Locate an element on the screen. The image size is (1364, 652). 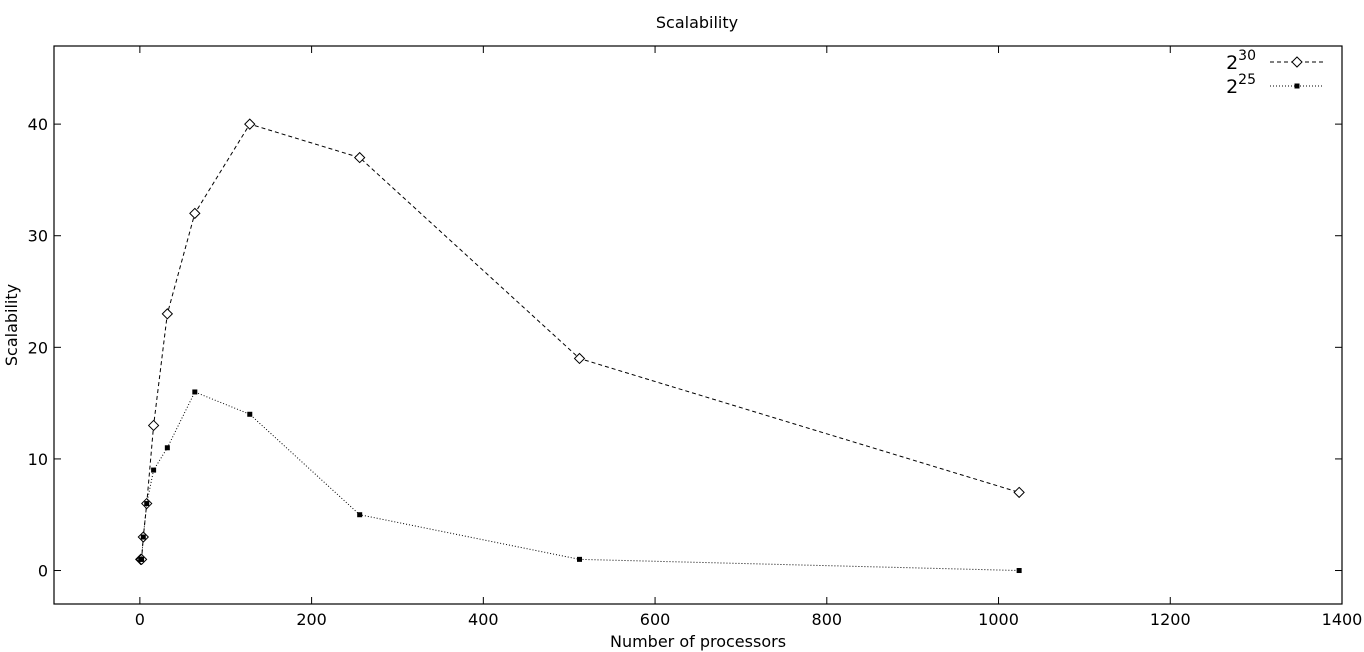
y-tick-label: 30 is located at coordinates (38, 236).